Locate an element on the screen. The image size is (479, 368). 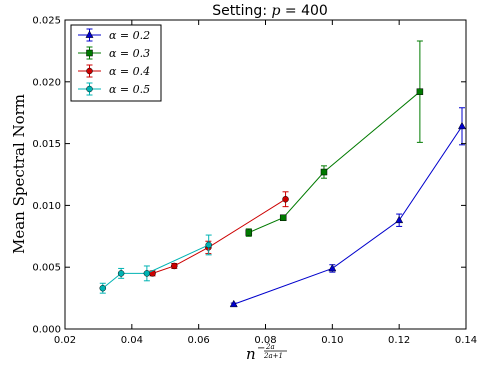
x-tick-label: 0.12 is located at coordinates (399, 340).